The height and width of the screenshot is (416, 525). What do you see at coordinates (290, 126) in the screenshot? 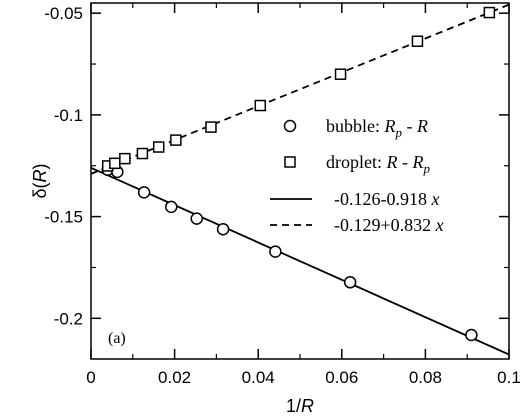
I see `legend-bubble-marker` at bounding box center [290, 126].